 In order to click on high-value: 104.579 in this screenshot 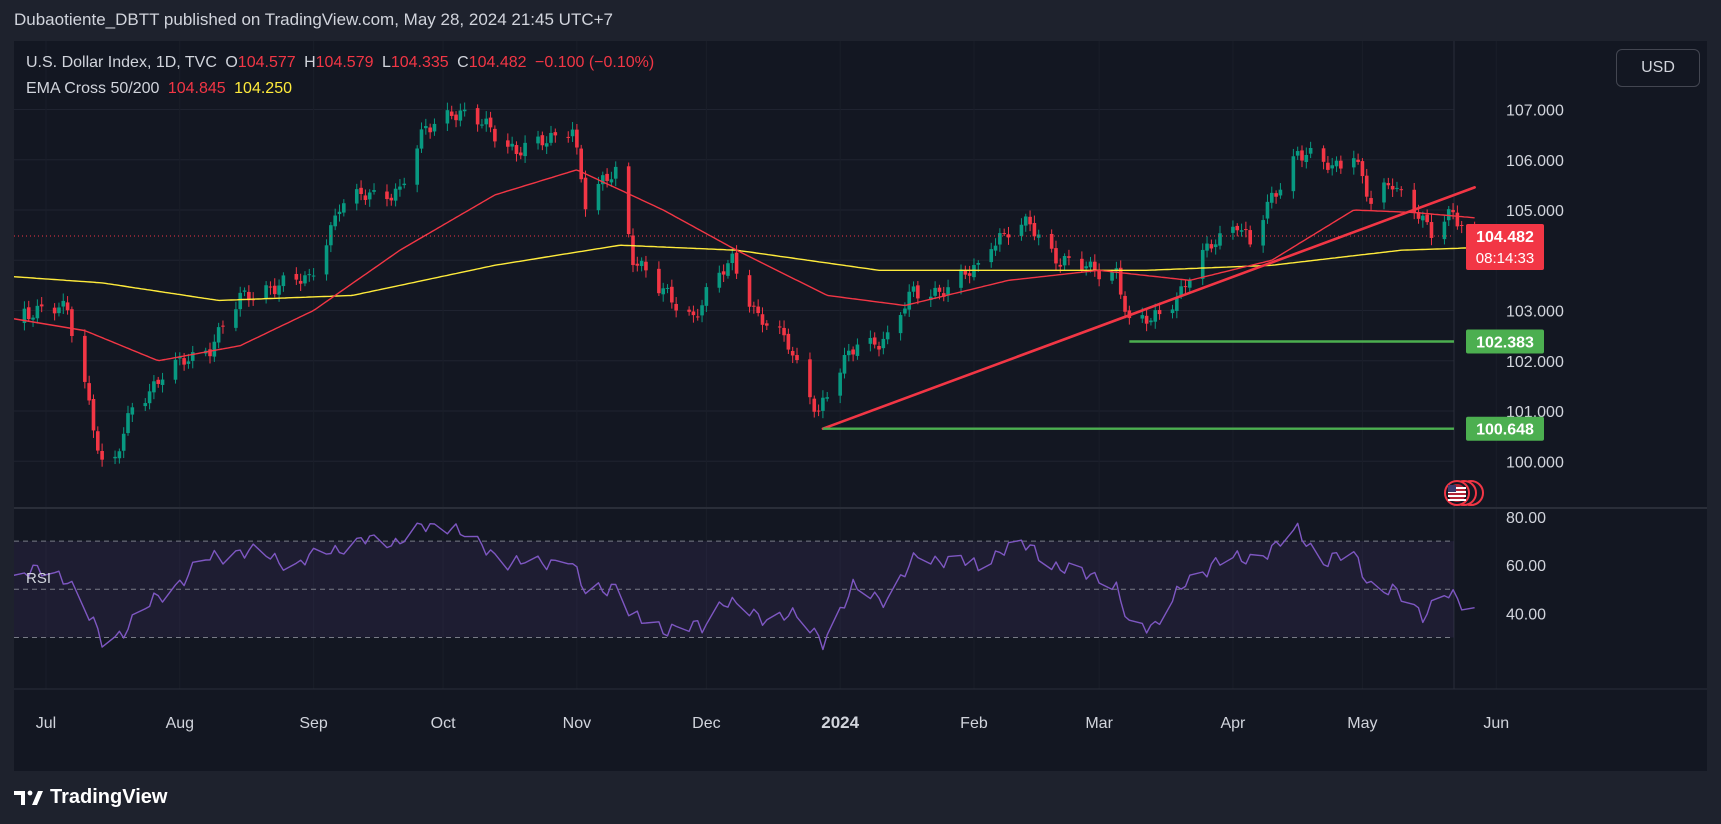, I will do `click(344, 62)`.